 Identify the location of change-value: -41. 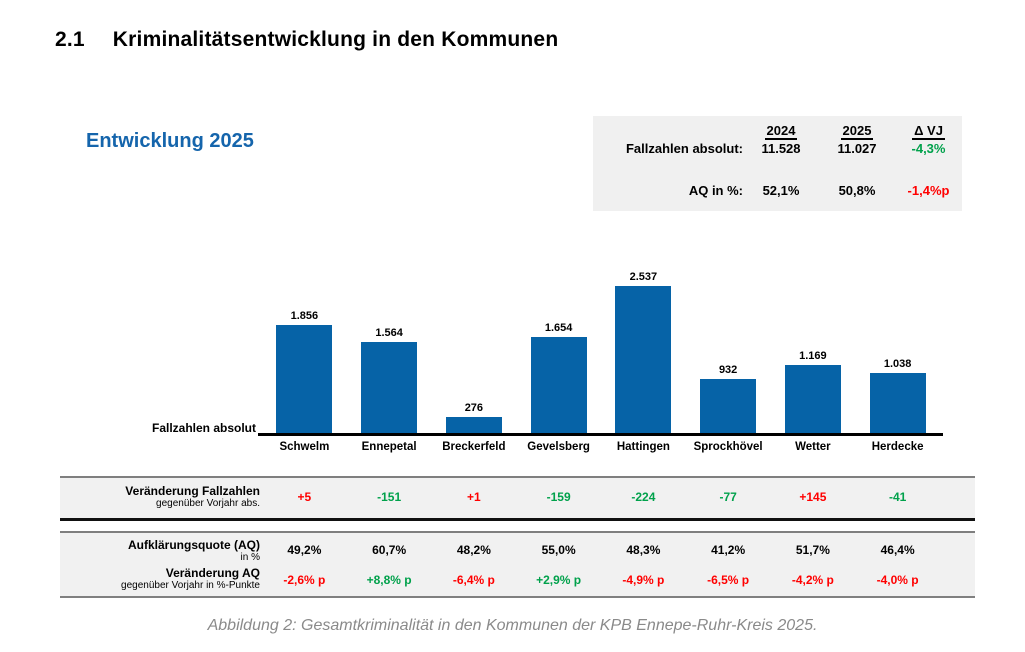
(897, 497).